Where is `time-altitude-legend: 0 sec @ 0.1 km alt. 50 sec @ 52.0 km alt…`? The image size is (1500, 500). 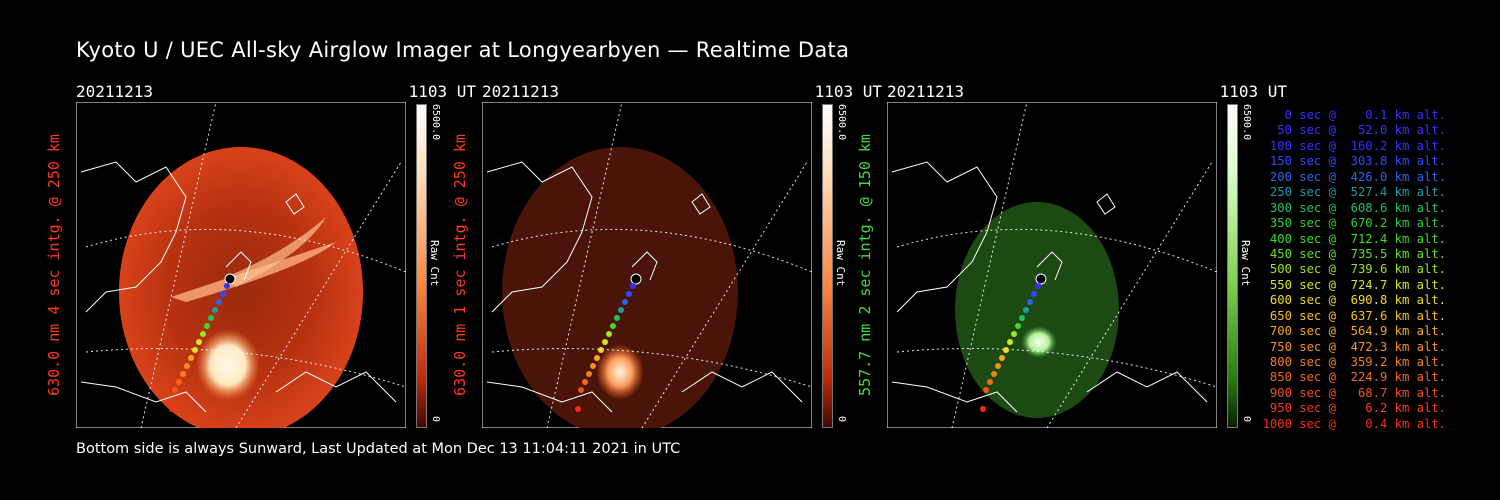 time-altitude-legend: 0 sec @ 0.1 km alt. 50 sec @ 52.0 km alt… is located at coordinates (1348, 270).